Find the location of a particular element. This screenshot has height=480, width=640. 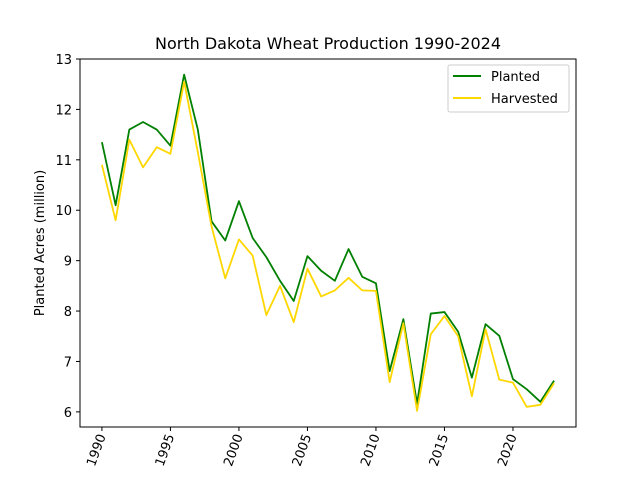

y-tick-label-6: 6 is located at coordinates (68, 413).